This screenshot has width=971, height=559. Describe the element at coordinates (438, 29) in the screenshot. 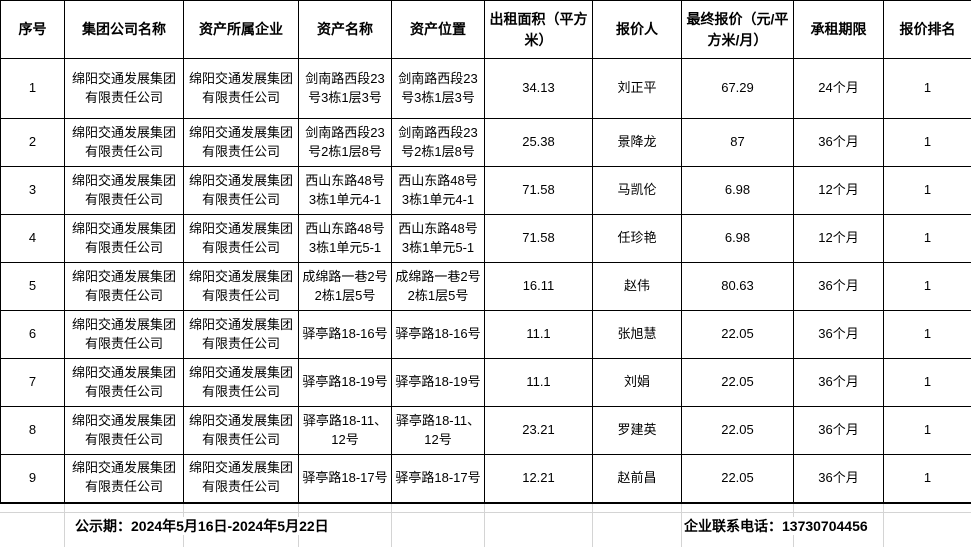

I see `header-cell-asset-location: 资产位置` at that location.